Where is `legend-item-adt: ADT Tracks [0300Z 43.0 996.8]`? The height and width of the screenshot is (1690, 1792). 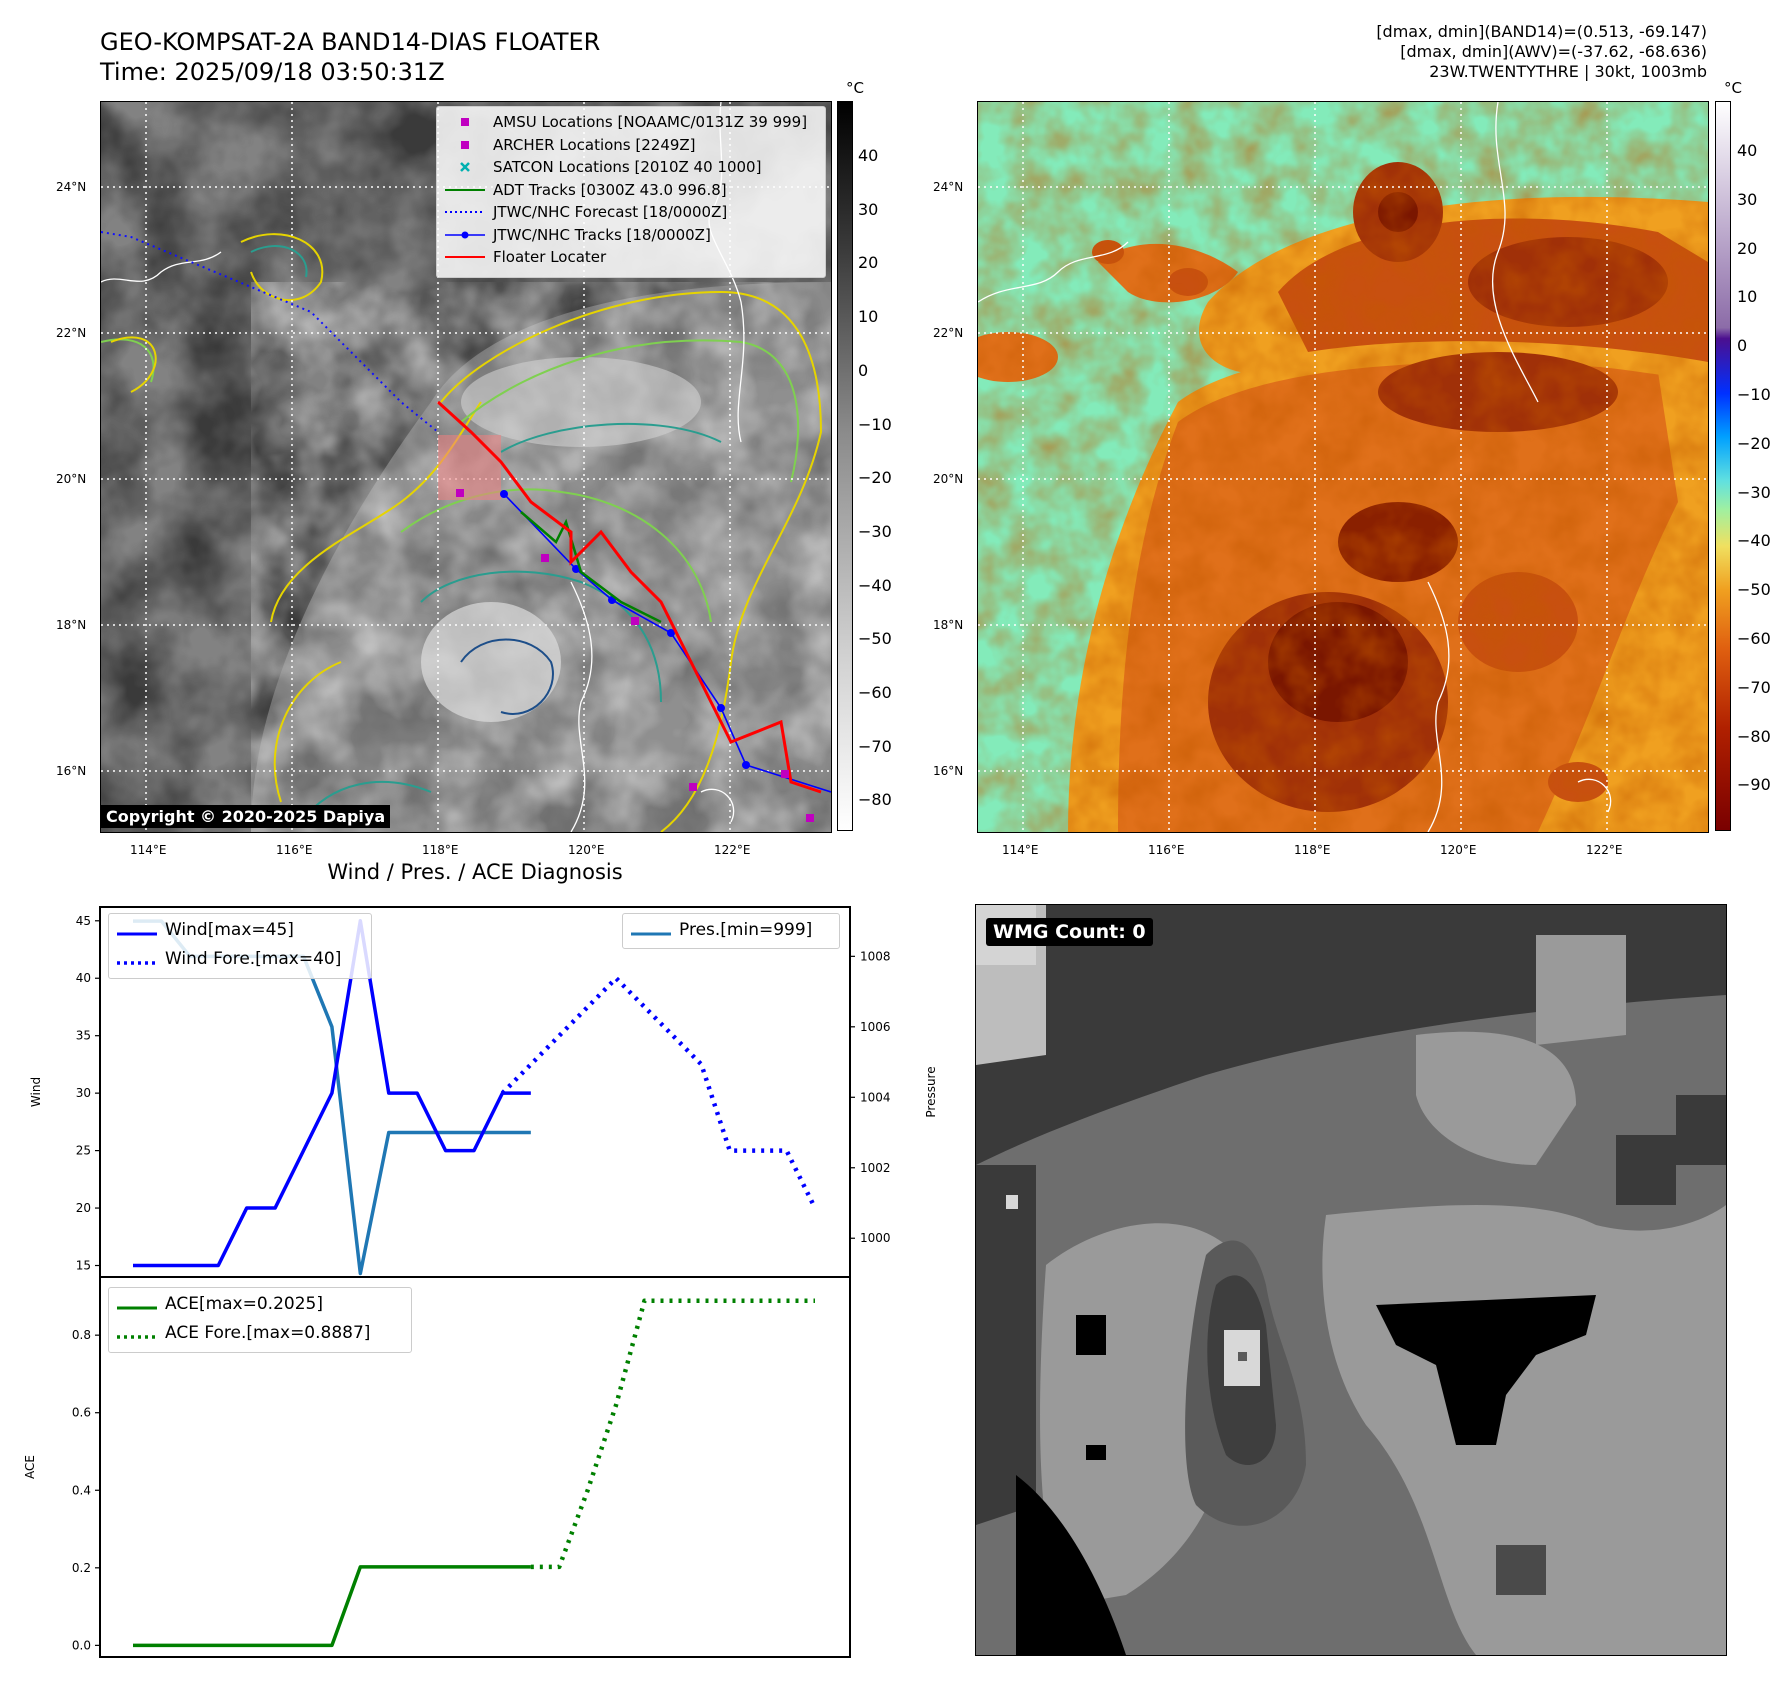
legend-item-adt: ADT Tracks [0300Z 43.0 996.8] is located at coordinates (631, 190).